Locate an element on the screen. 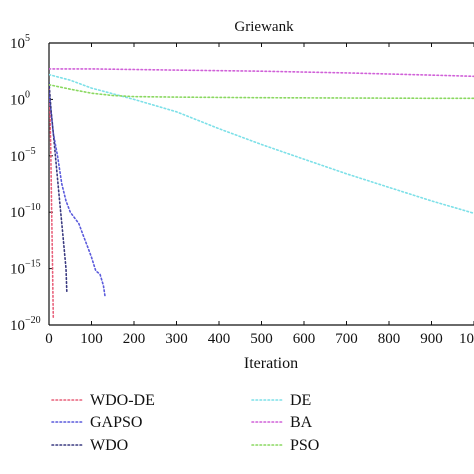  x-tick-label: 500 is located at coordinates (261, 339).